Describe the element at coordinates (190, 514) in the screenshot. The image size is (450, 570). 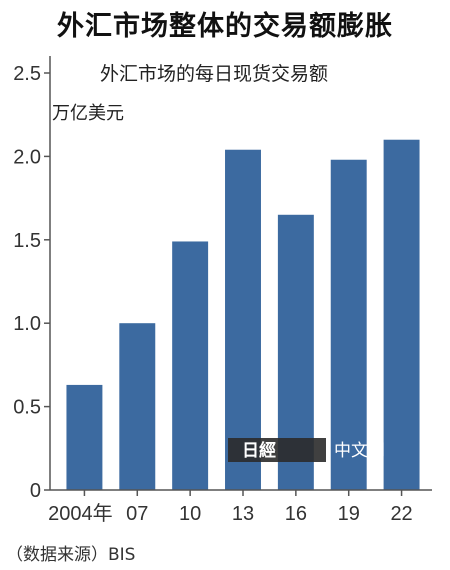
I see `x-tick-label: 10` at that location.